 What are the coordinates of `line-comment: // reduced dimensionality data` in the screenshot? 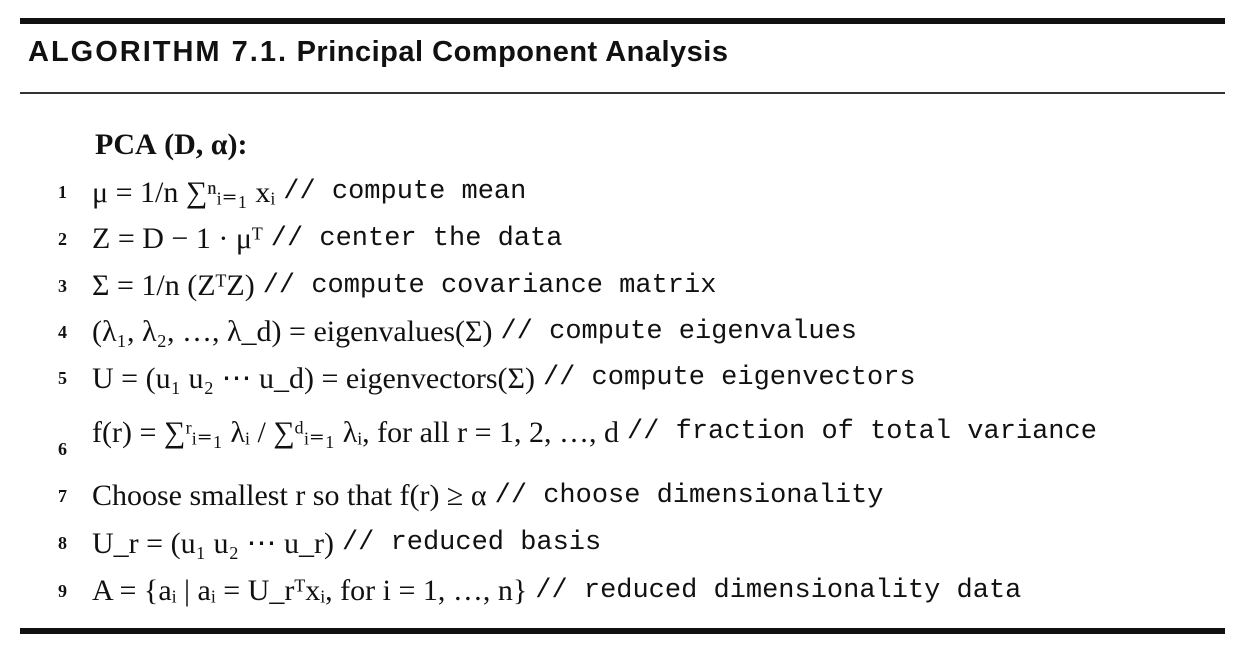 It's located at (778, 591).